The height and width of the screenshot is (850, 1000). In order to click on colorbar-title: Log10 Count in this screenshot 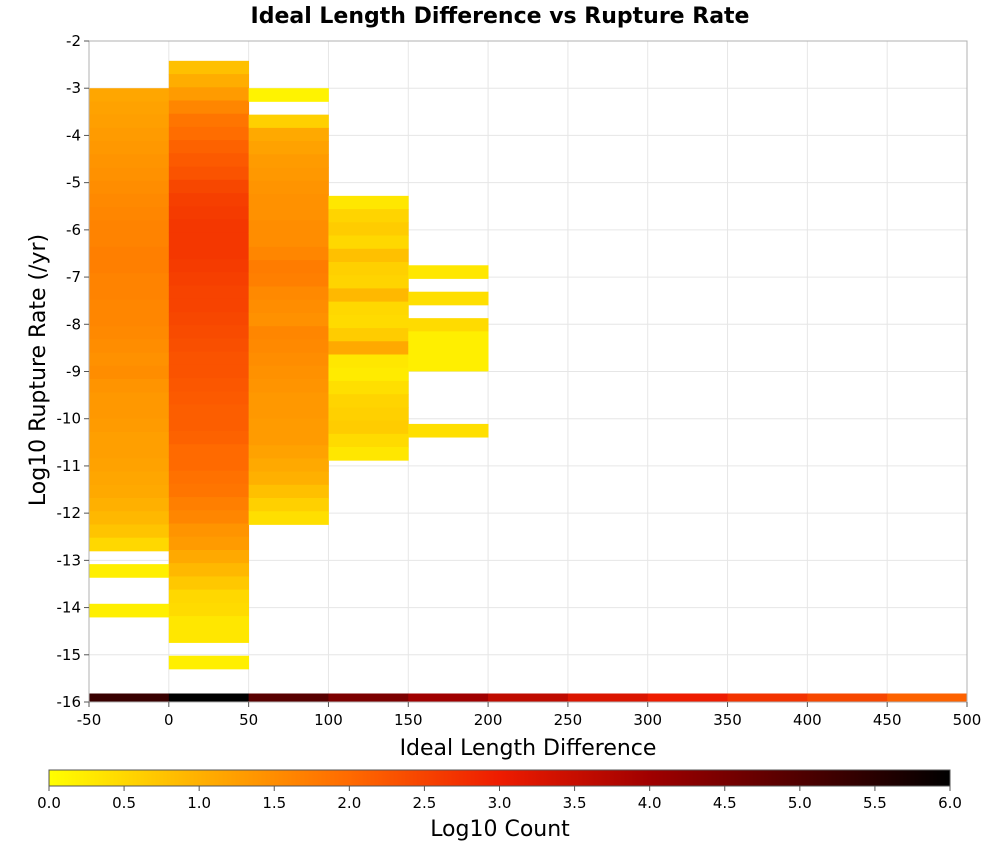, I will do `click(500, 829)`.